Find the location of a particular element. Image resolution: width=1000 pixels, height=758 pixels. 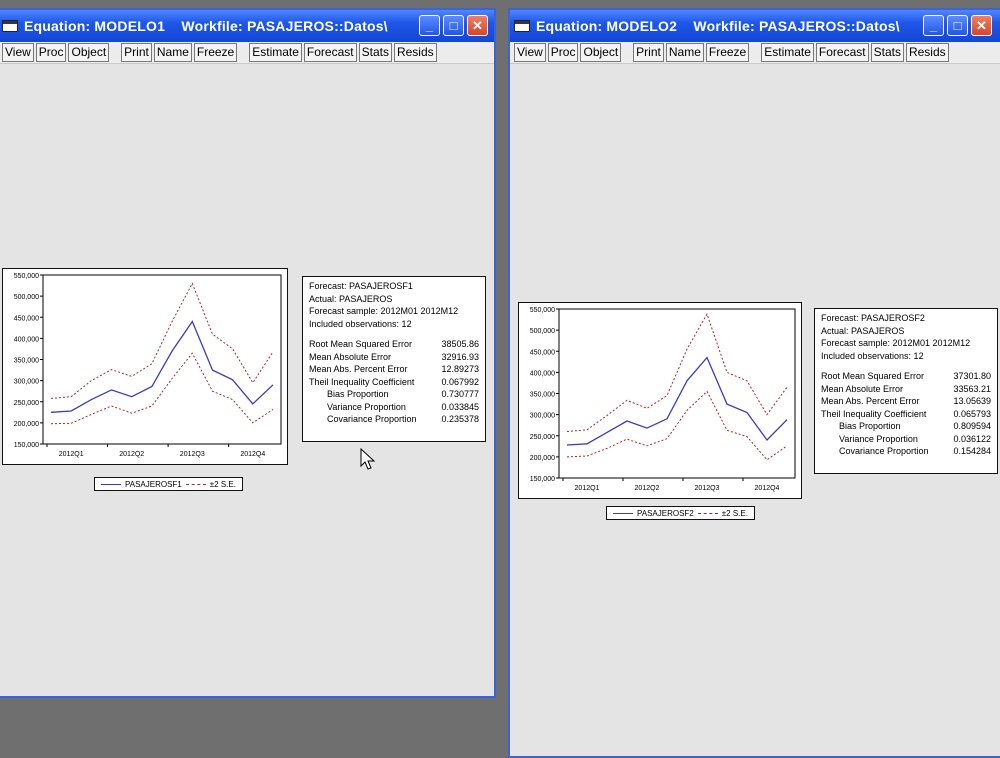

stats-value: 0.067992 is located at coordinates (460, 381).